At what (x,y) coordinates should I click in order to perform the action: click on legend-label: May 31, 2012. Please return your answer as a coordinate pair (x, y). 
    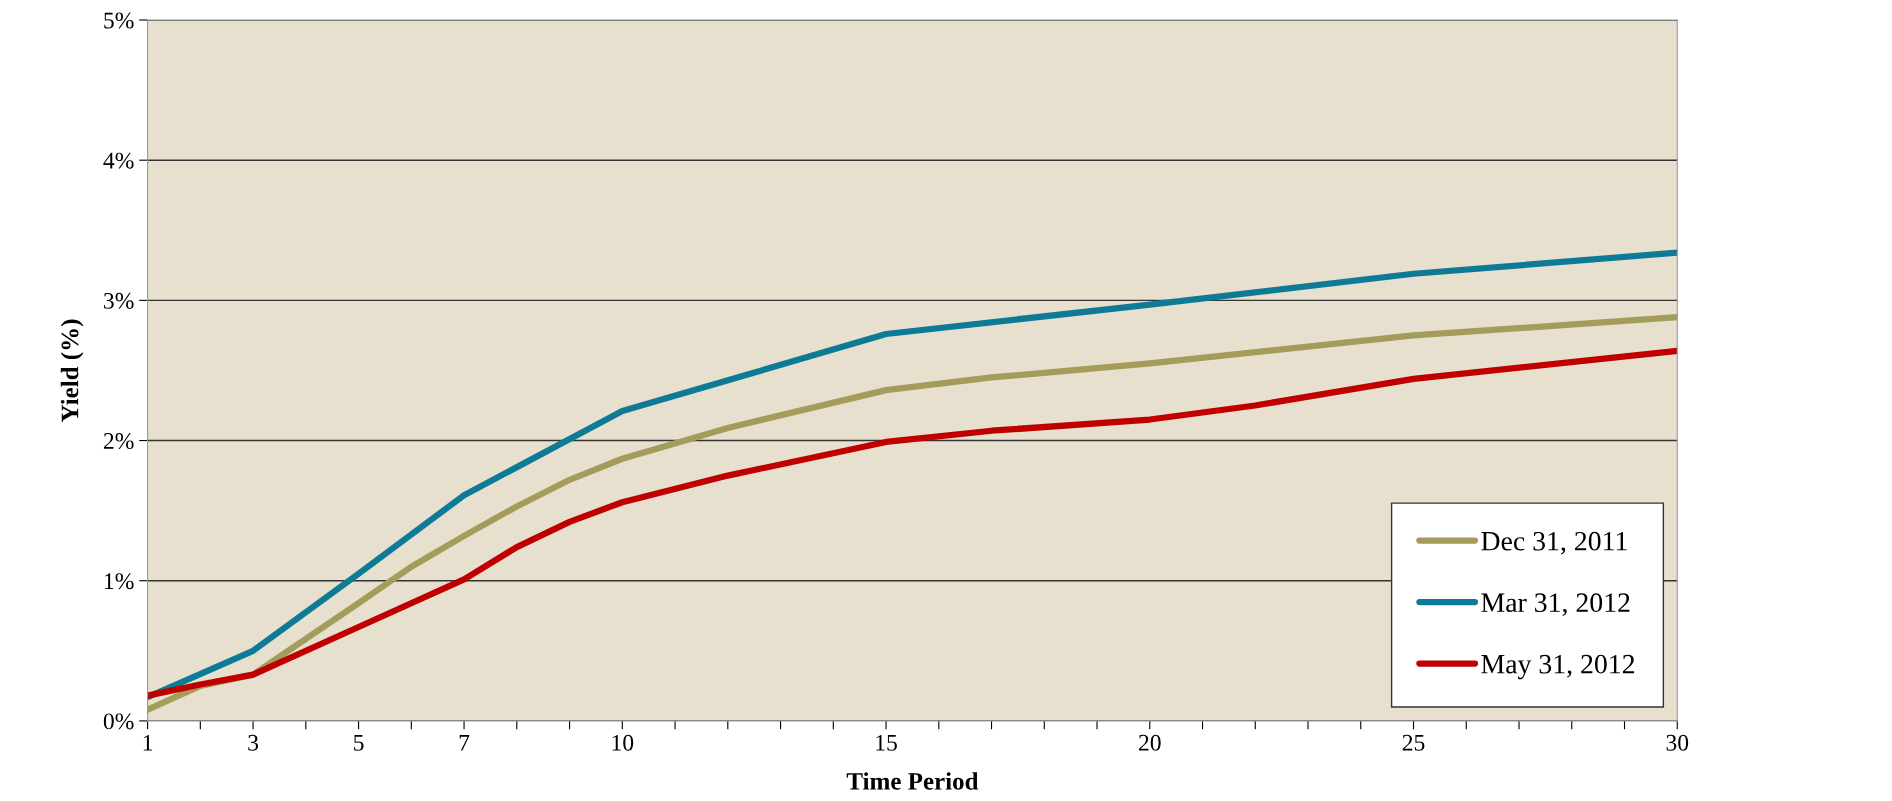
    Looking at the image, I should click on (1558, 667).